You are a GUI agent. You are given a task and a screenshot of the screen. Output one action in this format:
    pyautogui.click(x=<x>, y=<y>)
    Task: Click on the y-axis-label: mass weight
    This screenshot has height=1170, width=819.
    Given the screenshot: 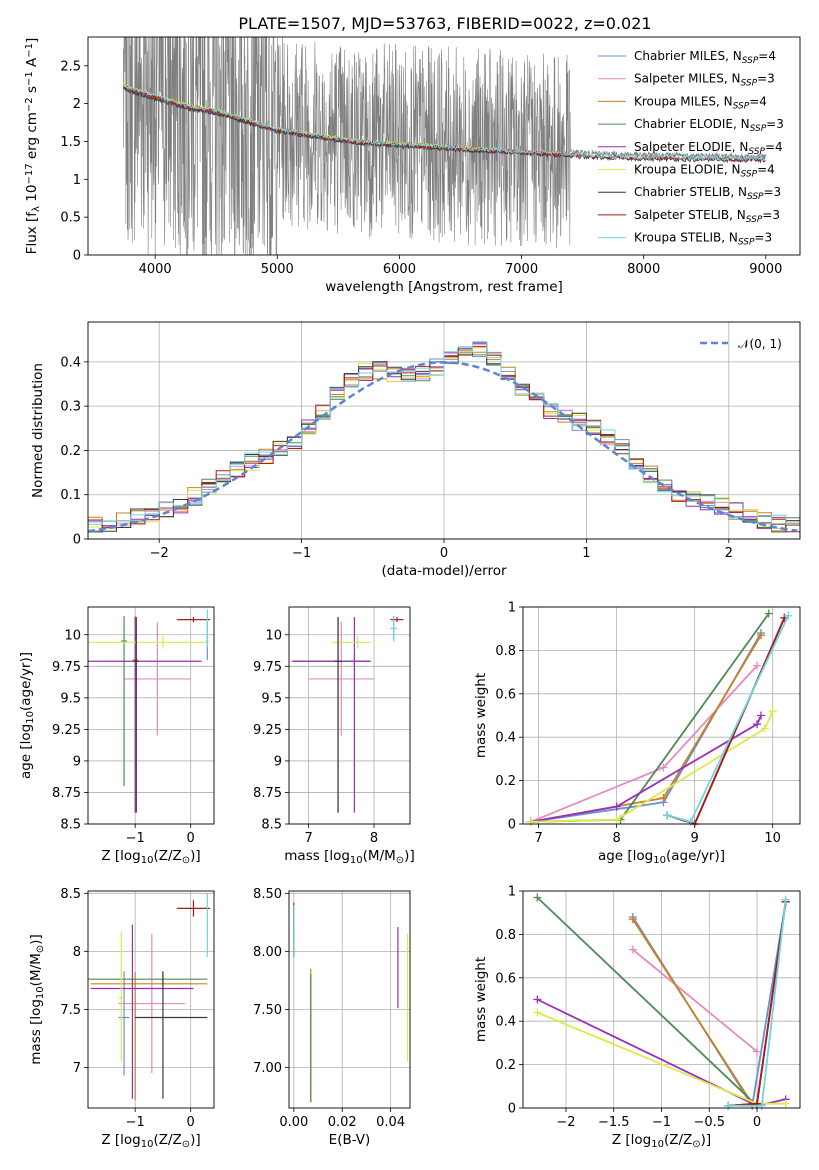 What is the action you would take?
    pyautogui.click(x=481, y=715)
    